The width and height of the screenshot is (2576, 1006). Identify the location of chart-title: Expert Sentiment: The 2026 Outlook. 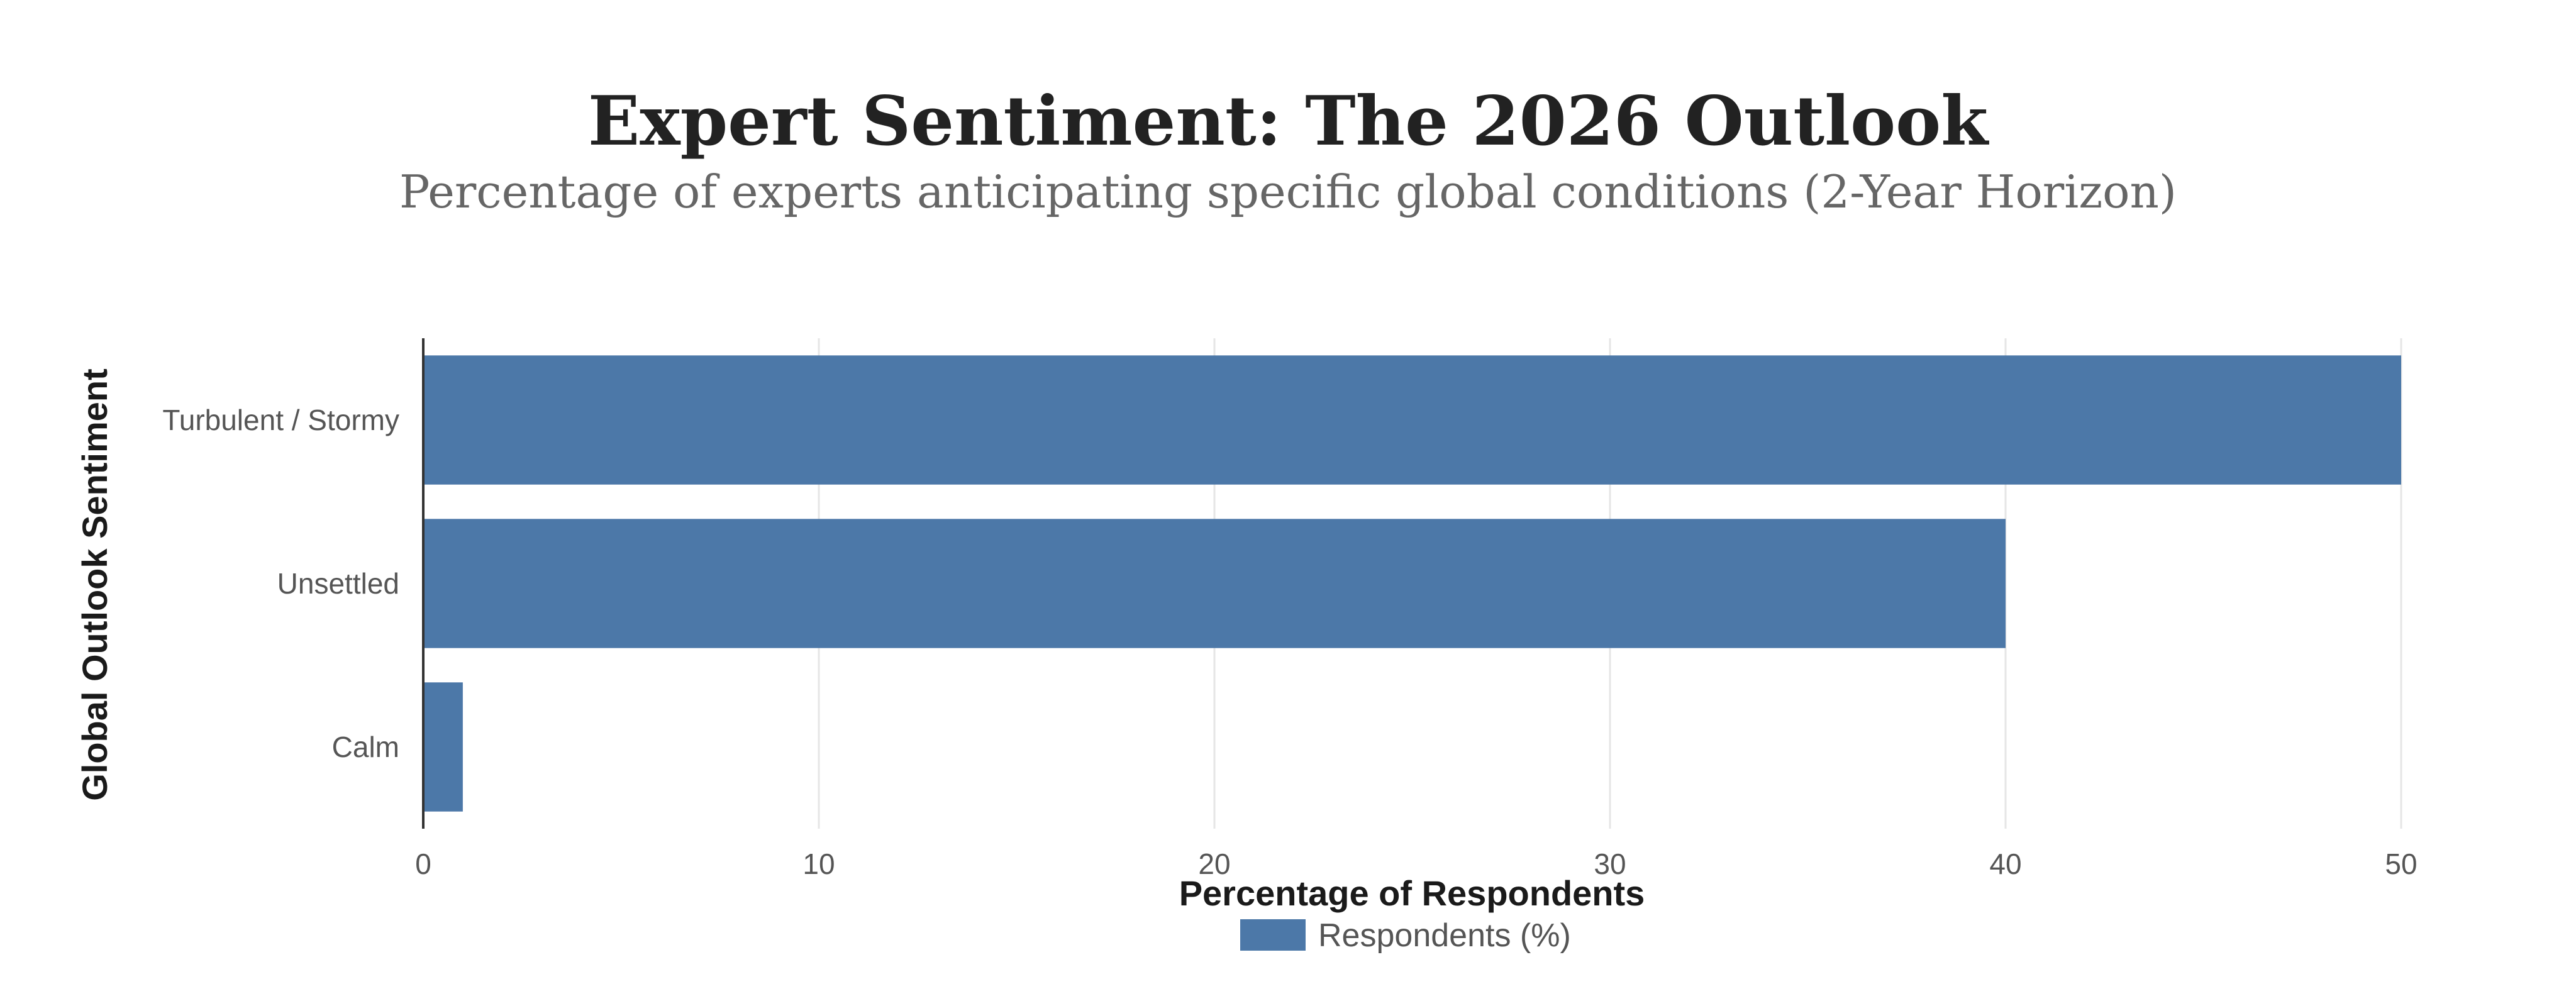
(1288, 122).